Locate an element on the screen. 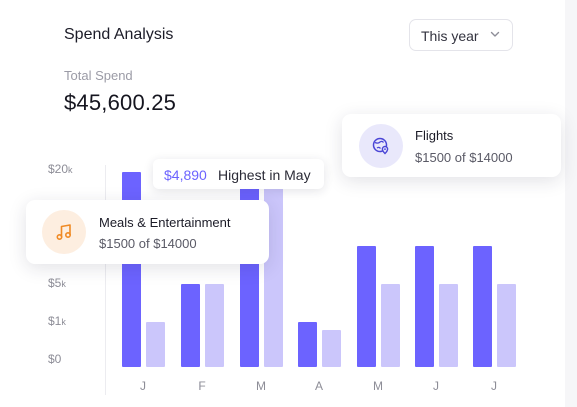  period-dropdown: This year is located at coordinates (461, 35).